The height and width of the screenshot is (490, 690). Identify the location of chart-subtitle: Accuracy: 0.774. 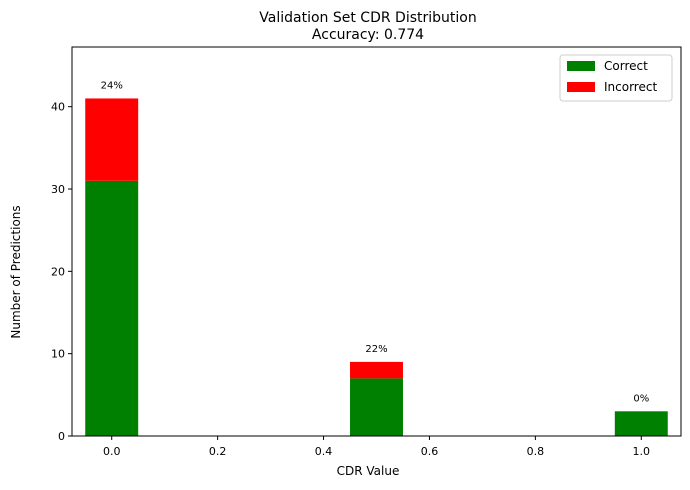
(368, 35).